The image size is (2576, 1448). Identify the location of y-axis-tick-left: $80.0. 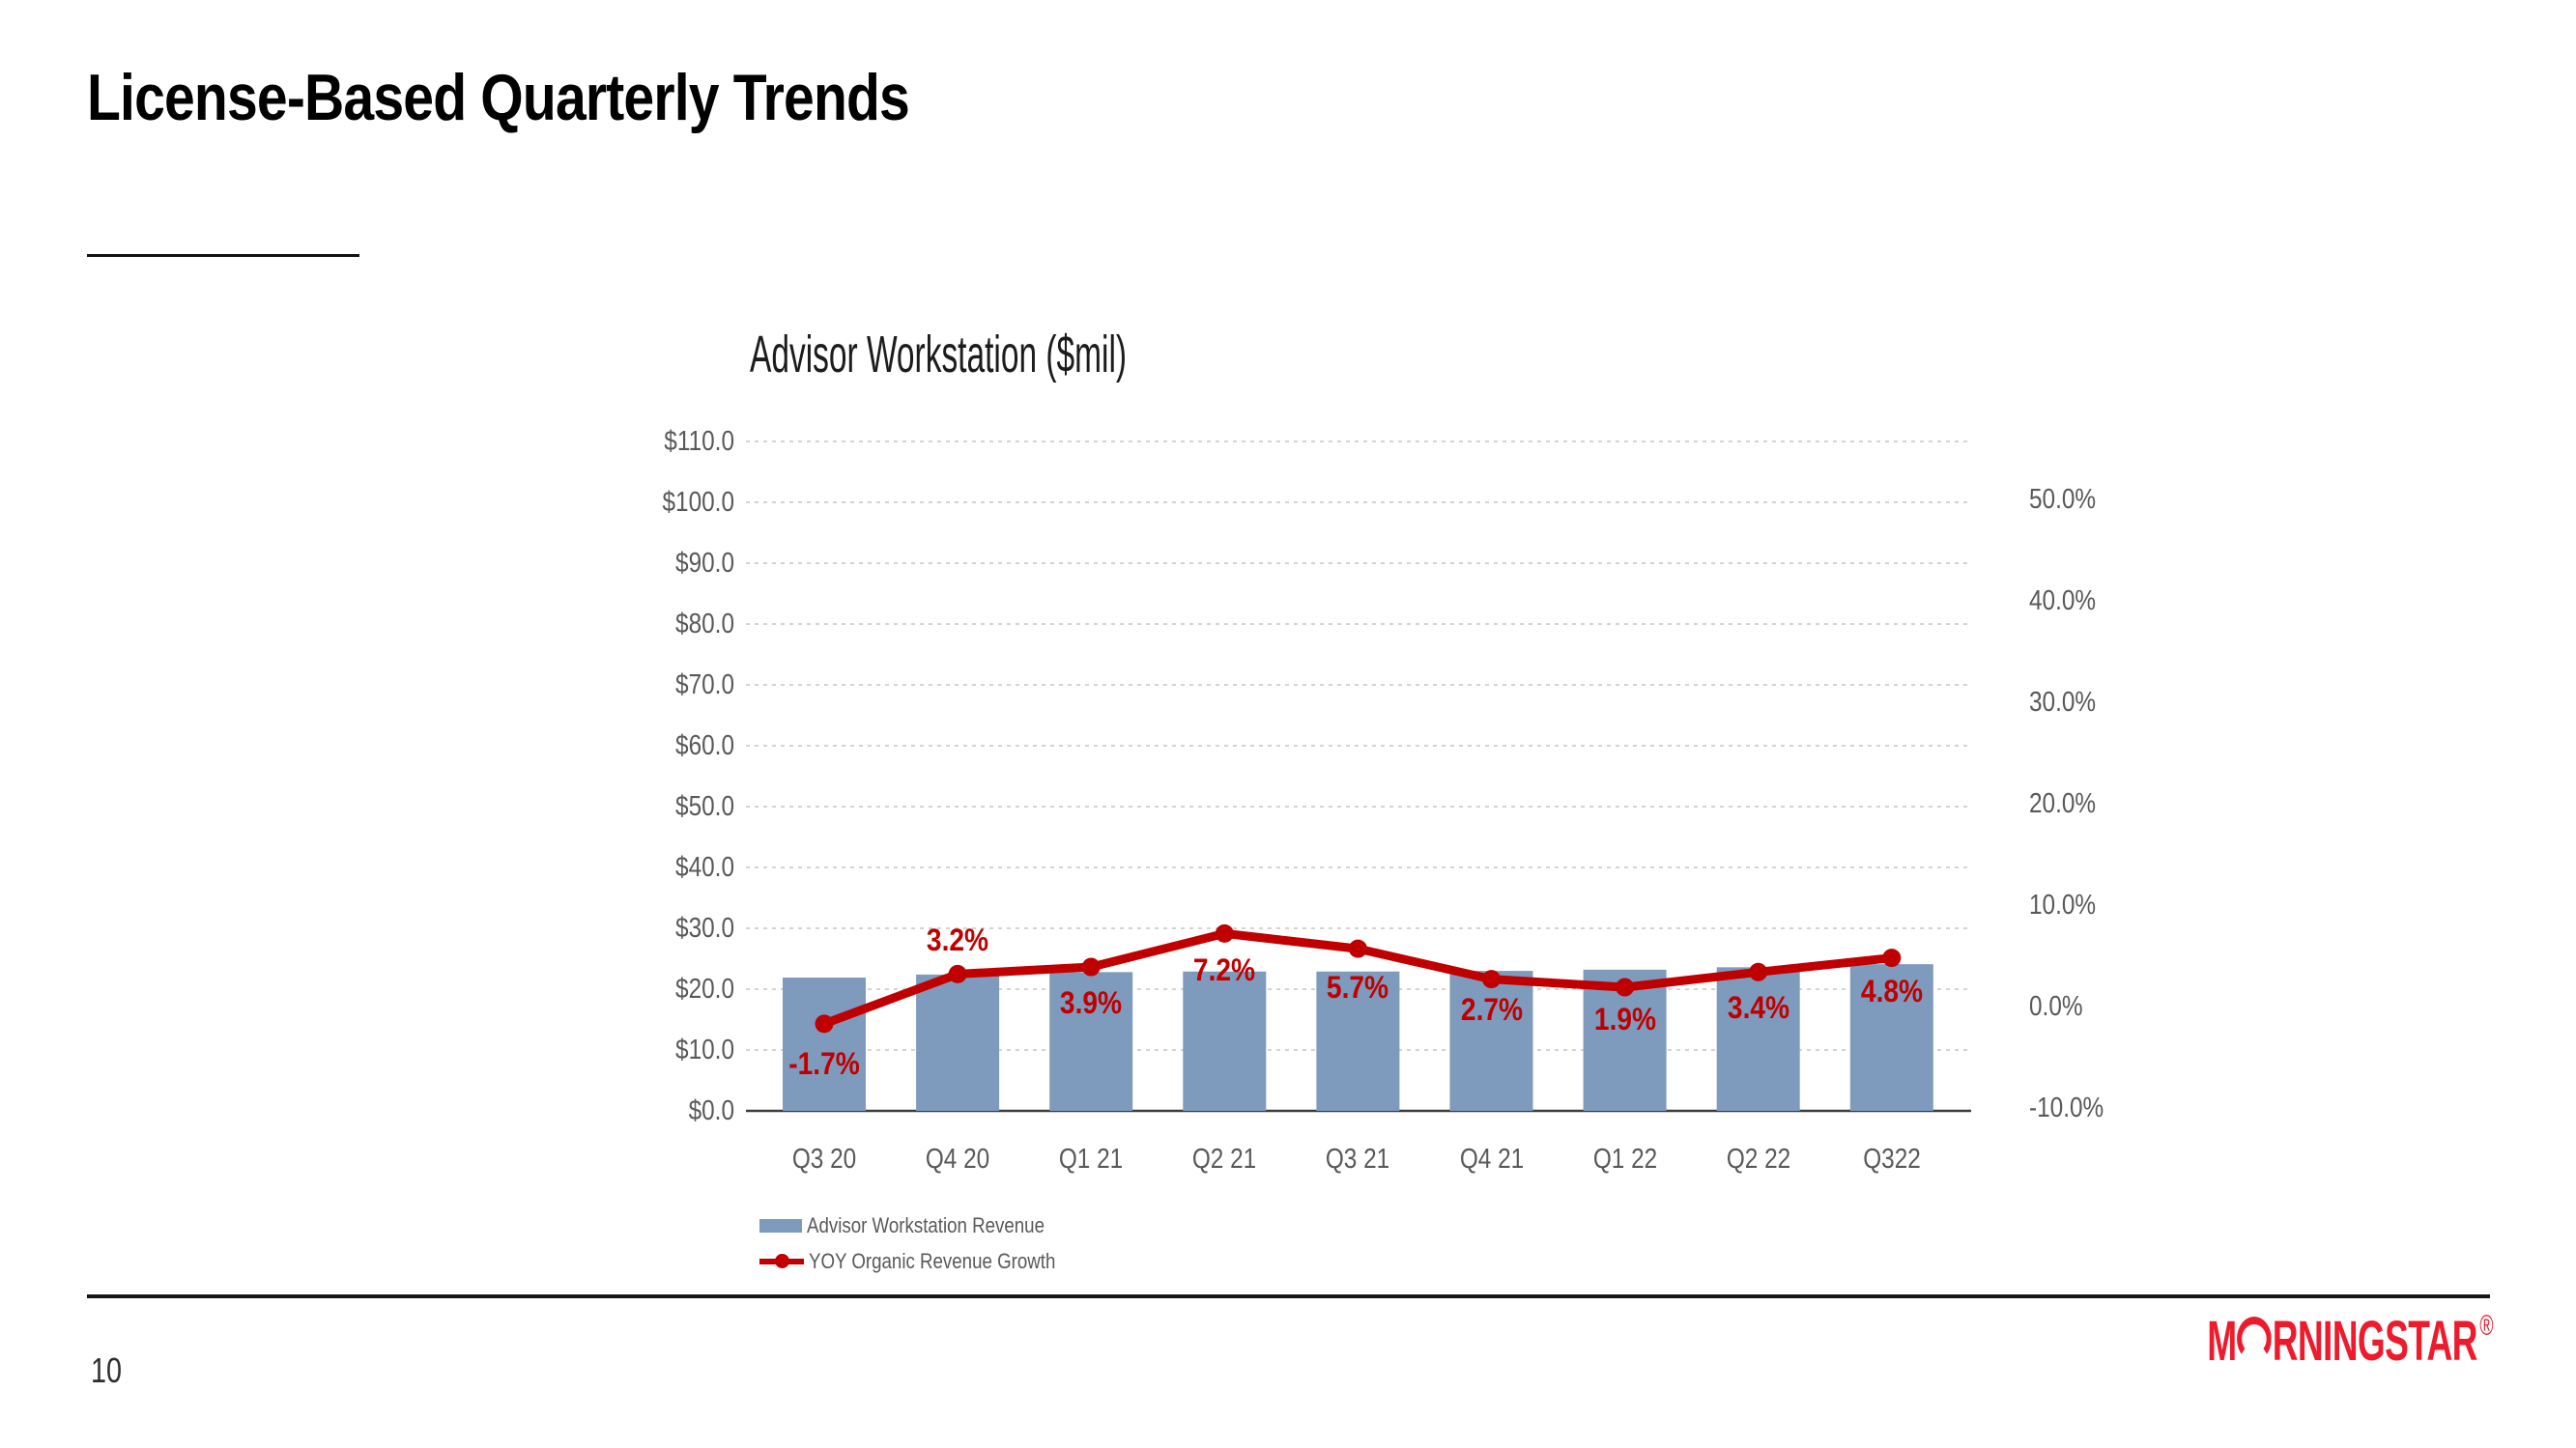
(705, 624).